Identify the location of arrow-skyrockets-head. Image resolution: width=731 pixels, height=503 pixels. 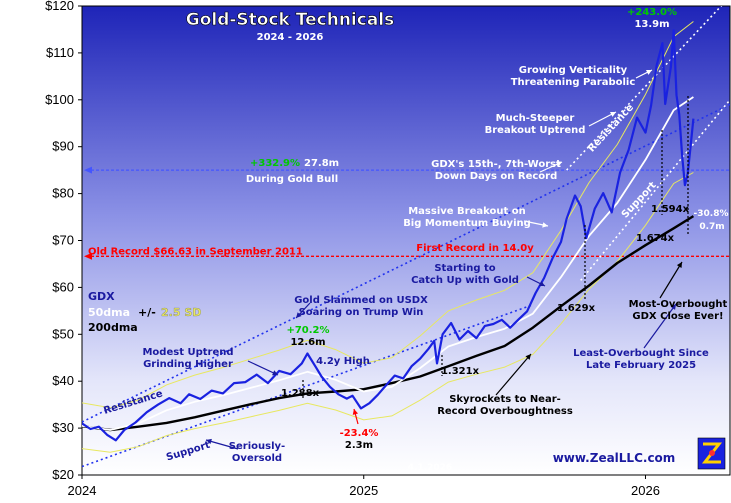
(528, 357).